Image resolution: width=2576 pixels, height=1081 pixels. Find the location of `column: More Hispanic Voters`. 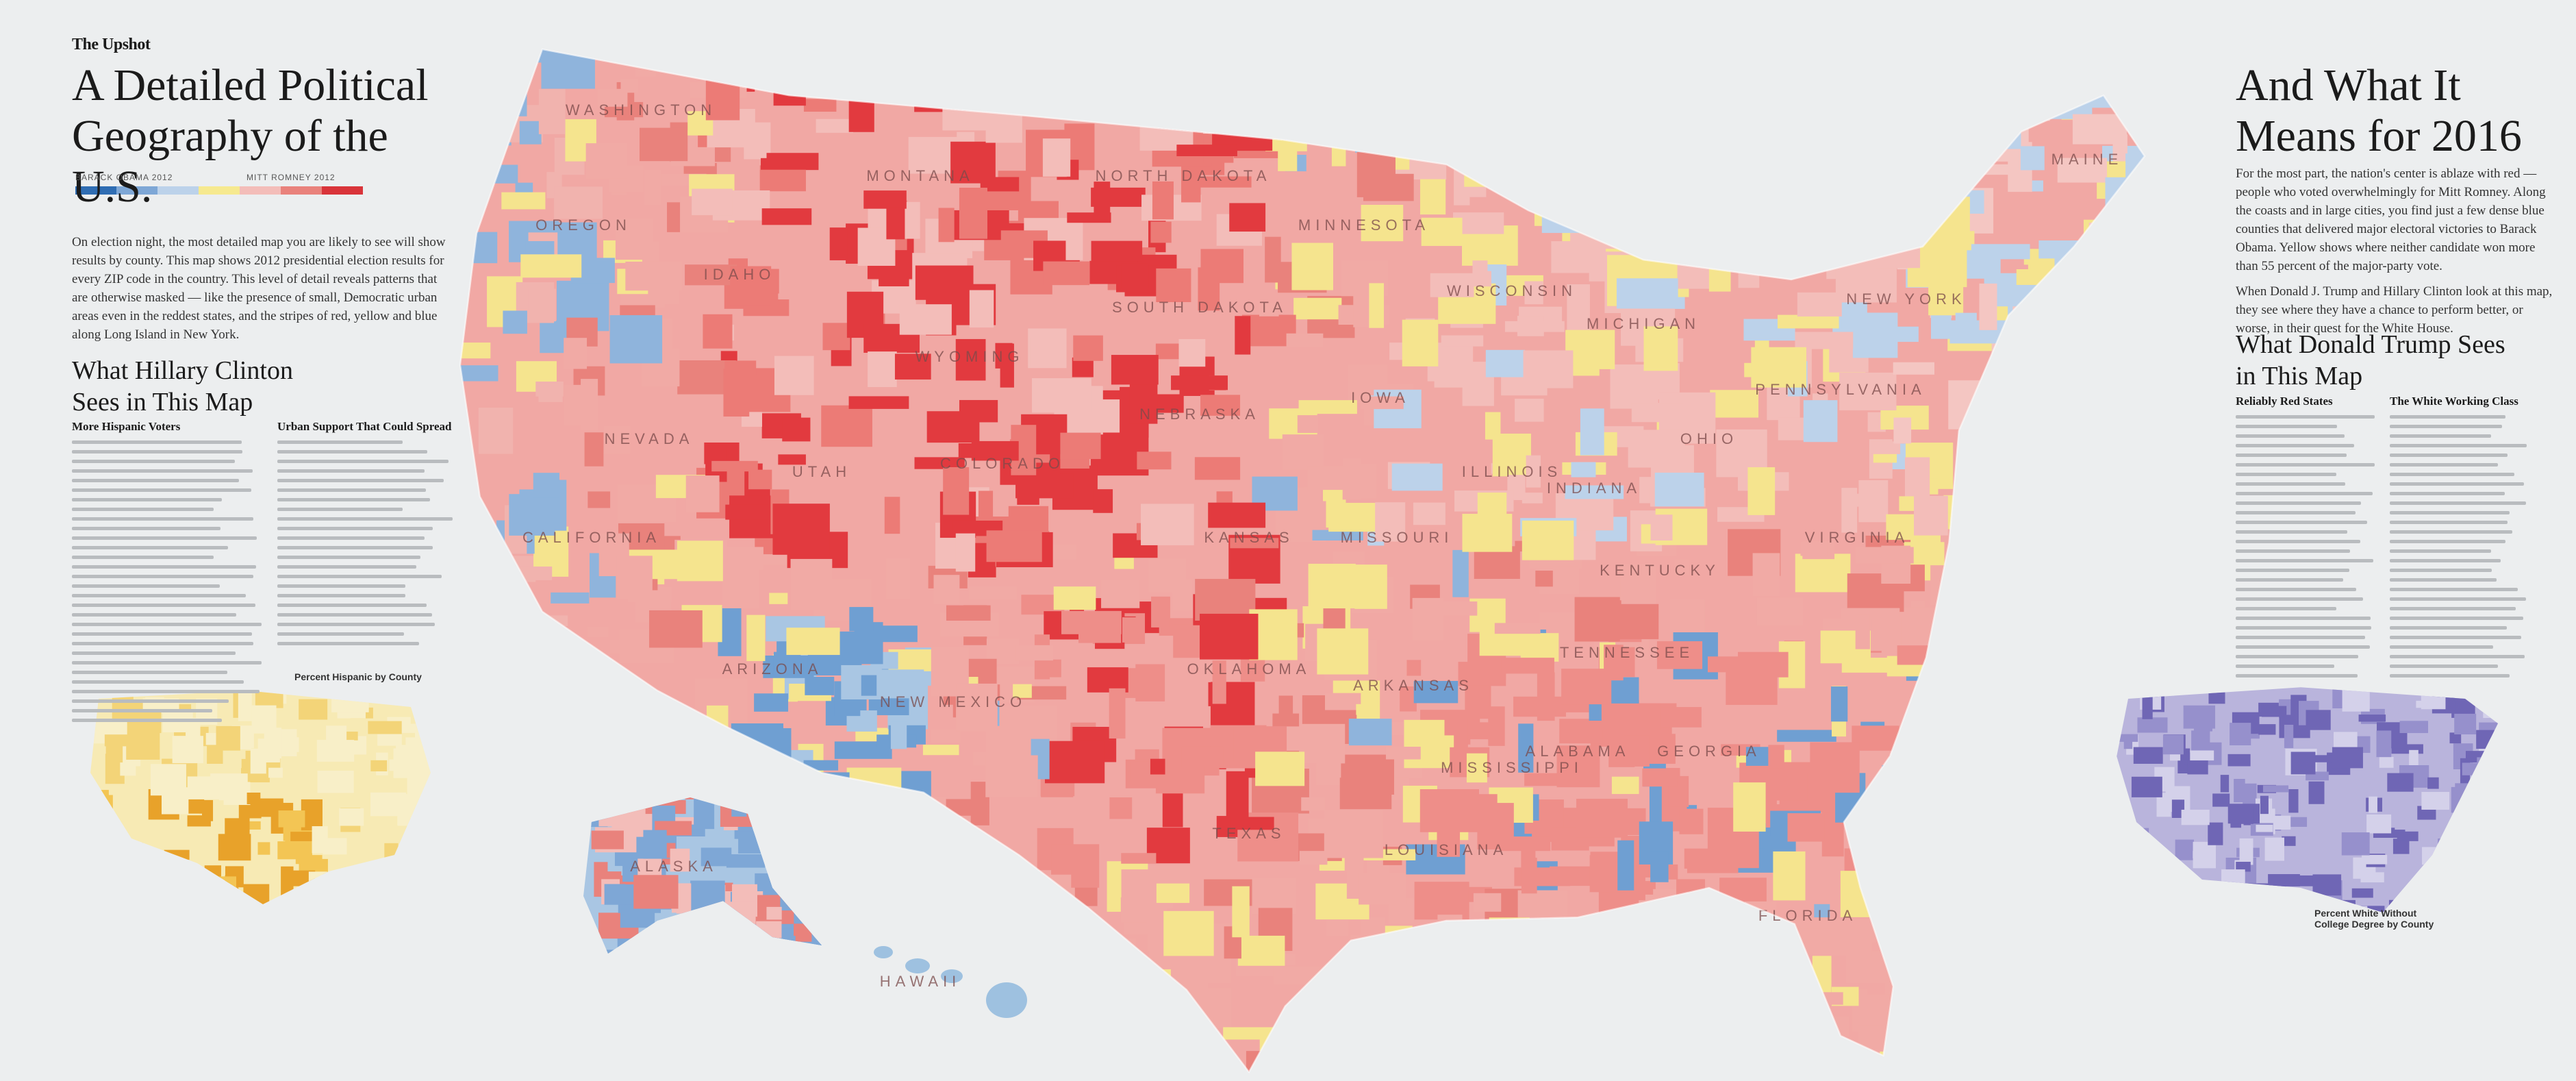

column: More Hispanic Voters is located at coordinates (168, 573).